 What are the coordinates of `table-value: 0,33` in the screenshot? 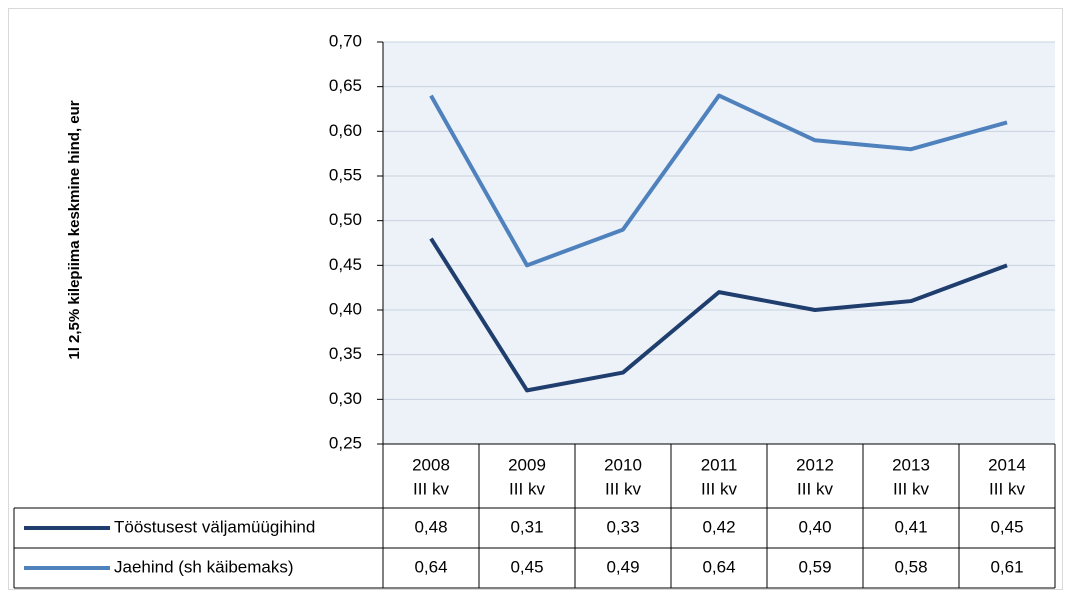 It's located at (622, 526).